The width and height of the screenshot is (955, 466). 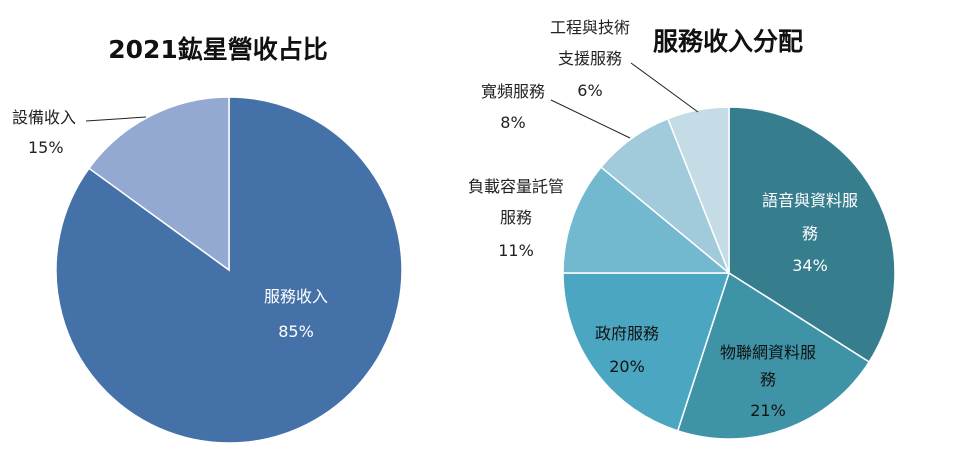 What do you see at coordinates (516, 250) in the screenshot?
I see `slice-value-hosting: 11%` at bounding box center [516, 250].